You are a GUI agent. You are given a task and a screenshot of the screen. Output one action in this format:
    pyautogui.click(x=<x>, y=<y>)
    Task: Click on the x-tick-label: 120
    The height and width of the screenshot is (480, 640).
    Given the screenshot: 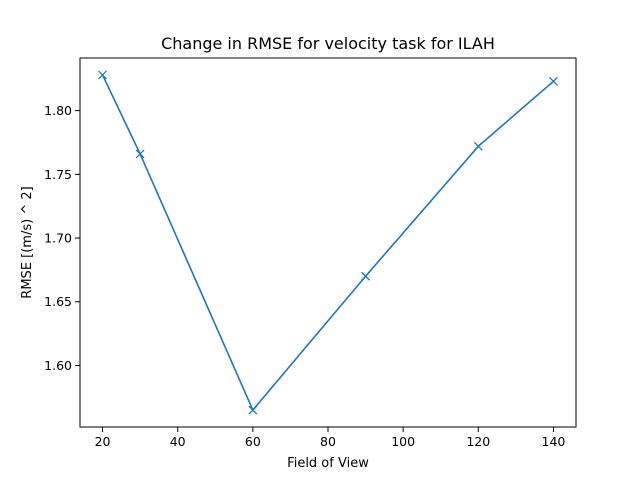 What is the action you would take?
    pyautogui.click(x=478, y=441)
    